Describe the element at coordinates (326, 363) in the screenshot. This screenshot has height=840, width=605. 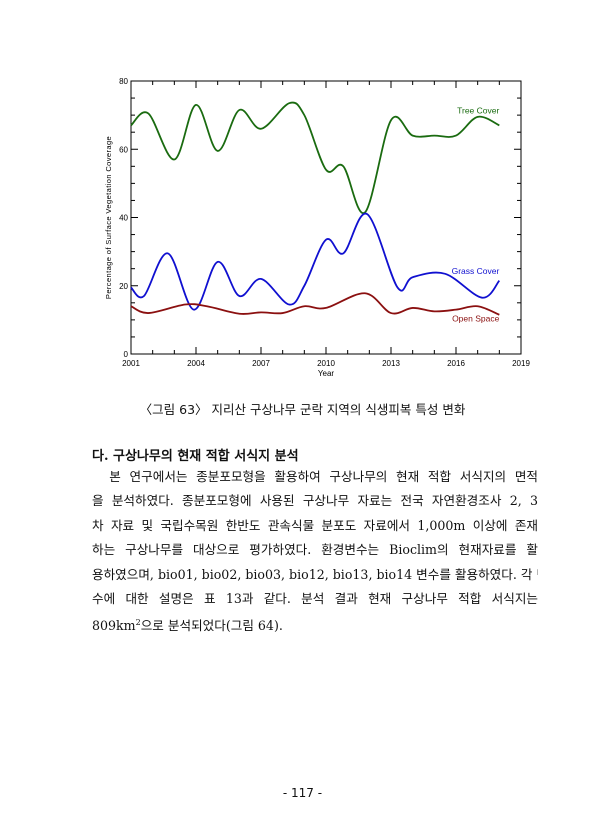
I see `x-tick-label: 2010` at that location.